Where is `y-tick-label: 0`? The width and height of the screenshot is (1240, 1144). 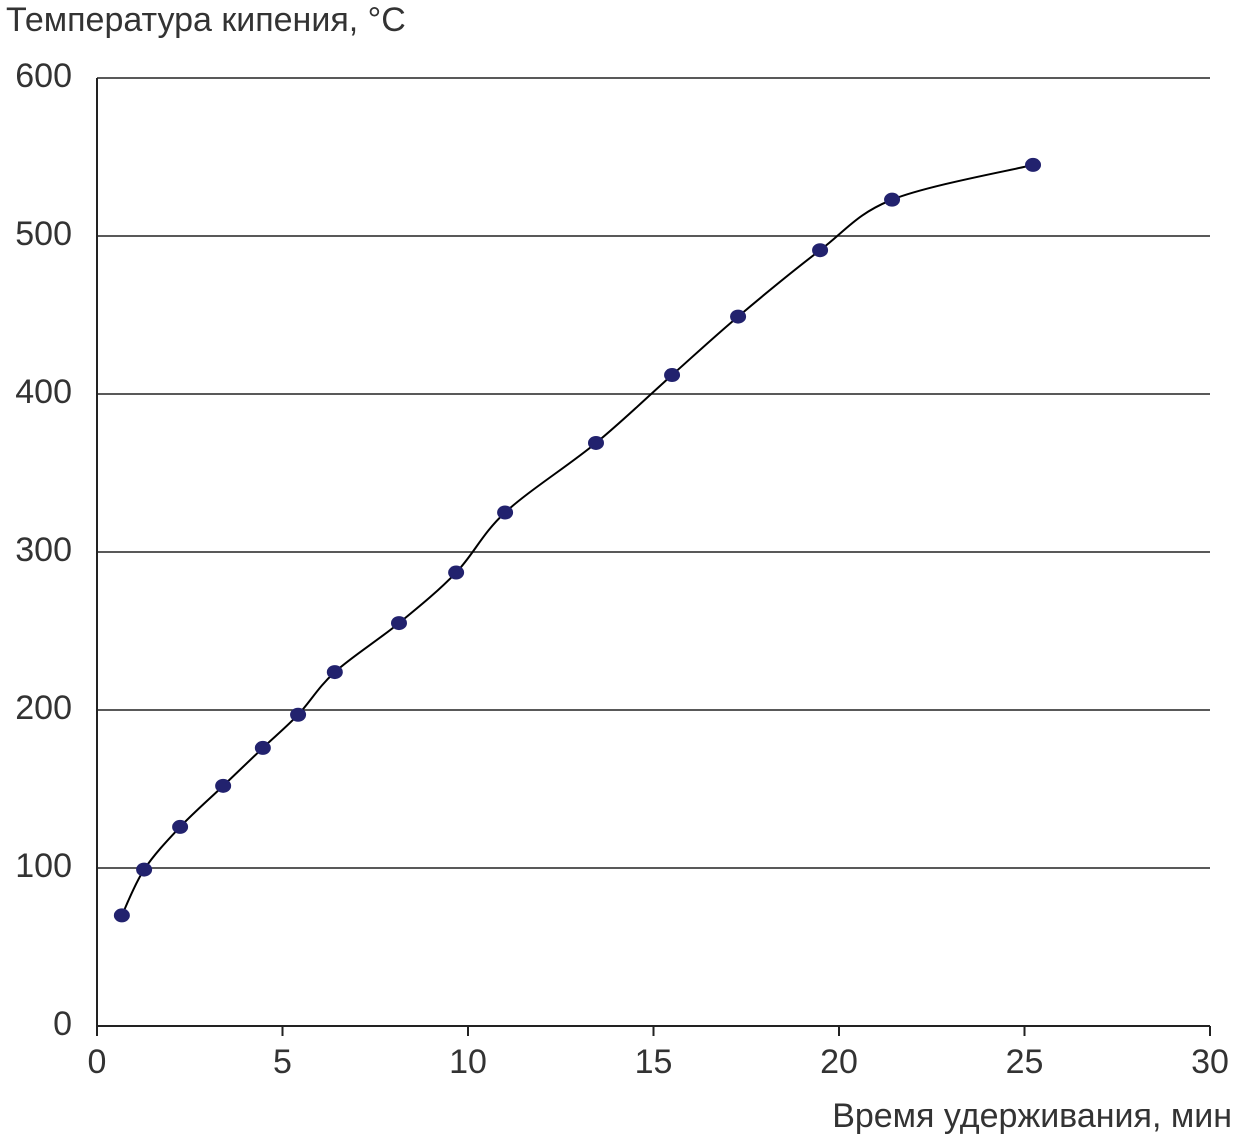 y-tick-label: 0 is located at coordinates (62, 1024).